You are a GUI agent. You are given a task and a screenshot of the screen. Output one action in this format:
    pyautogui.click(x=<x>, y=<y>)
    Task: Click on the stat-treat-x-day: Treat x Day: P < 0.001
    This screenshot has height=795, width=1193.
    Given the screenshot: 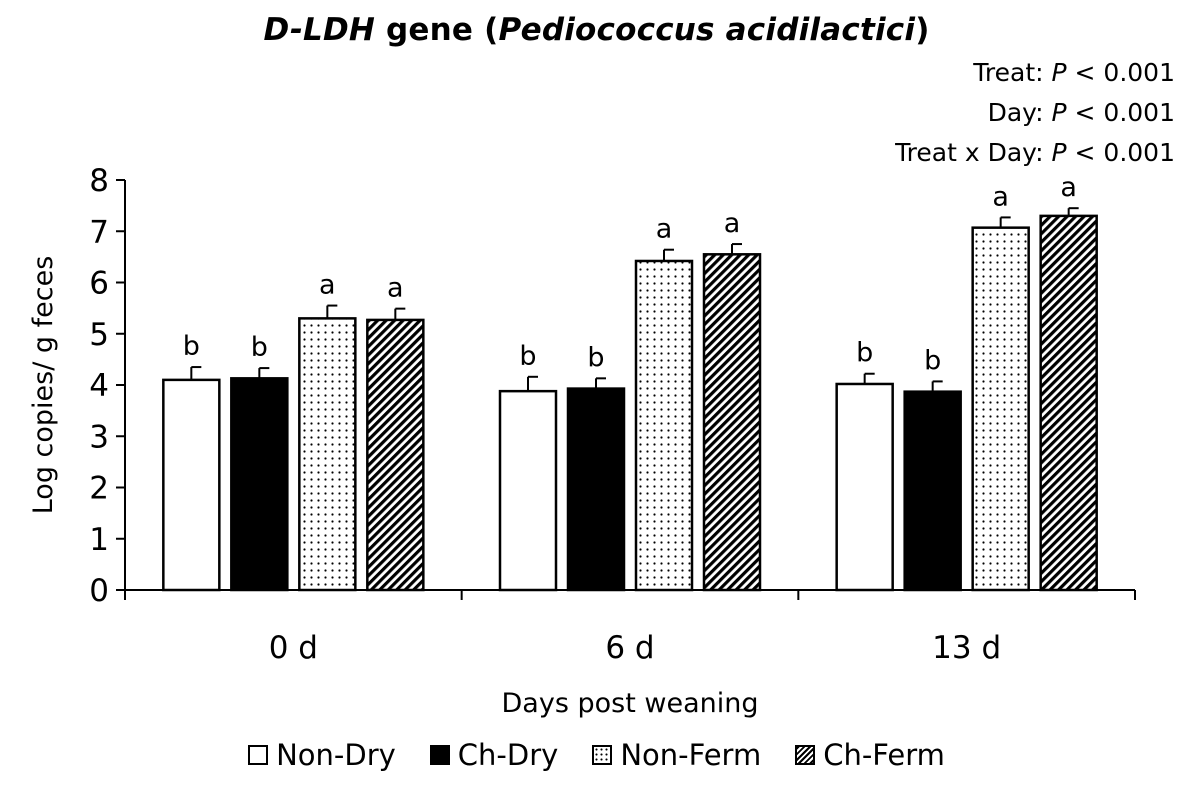 What is the action you would take?
    pyautogui.click(x=1035, y=152)
    